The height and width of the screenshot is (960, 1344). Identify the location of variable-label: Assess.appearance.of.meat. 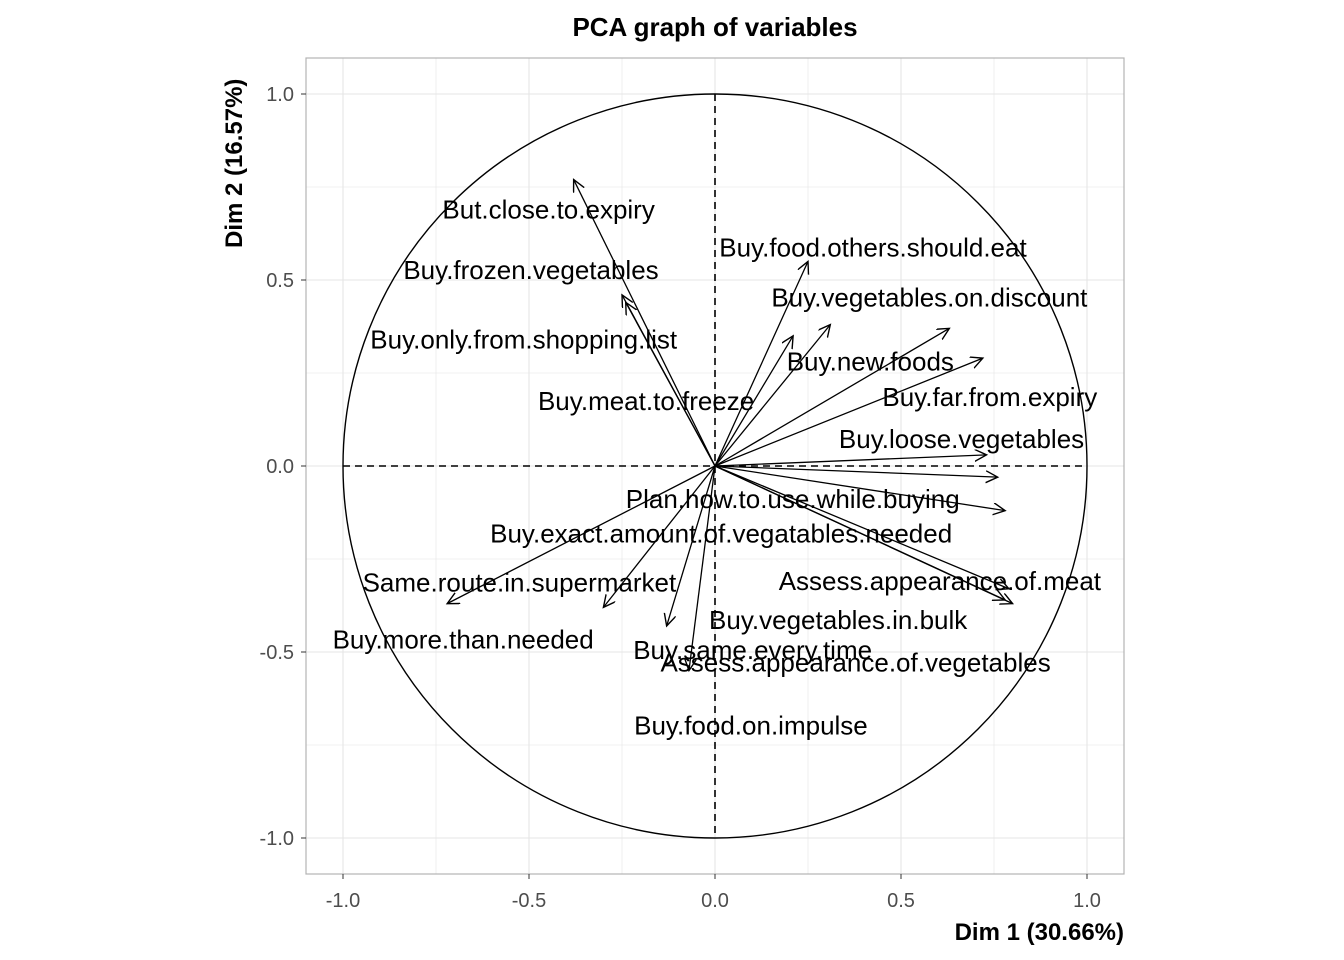
(940, 581).